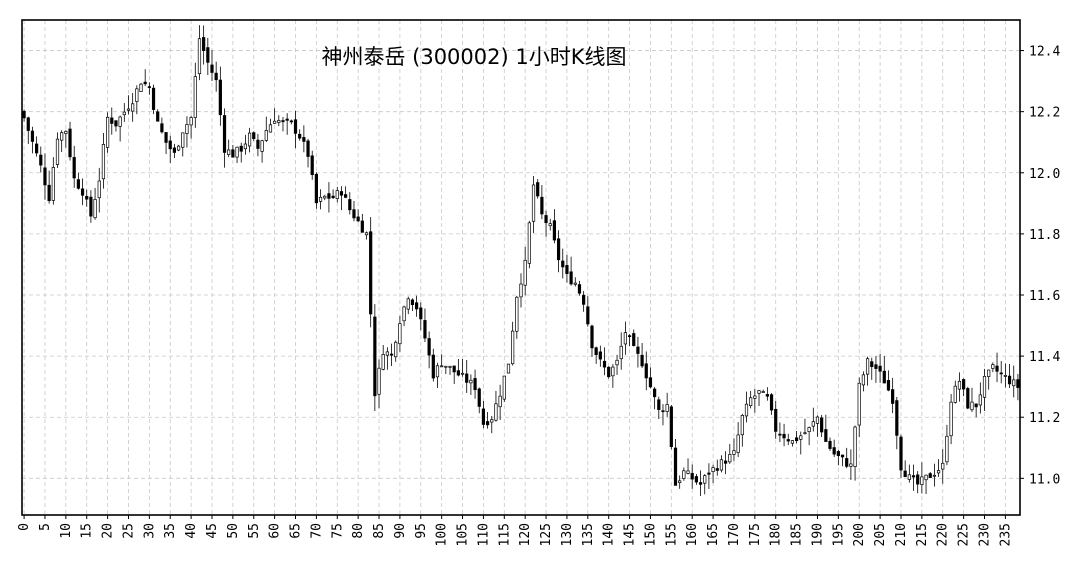 Image resolution: width=1083 pixels, height=571 pixels. Describe the element at coordinates (108, 531) in the screenshot. I see `x-tick-label: 20` at that location.